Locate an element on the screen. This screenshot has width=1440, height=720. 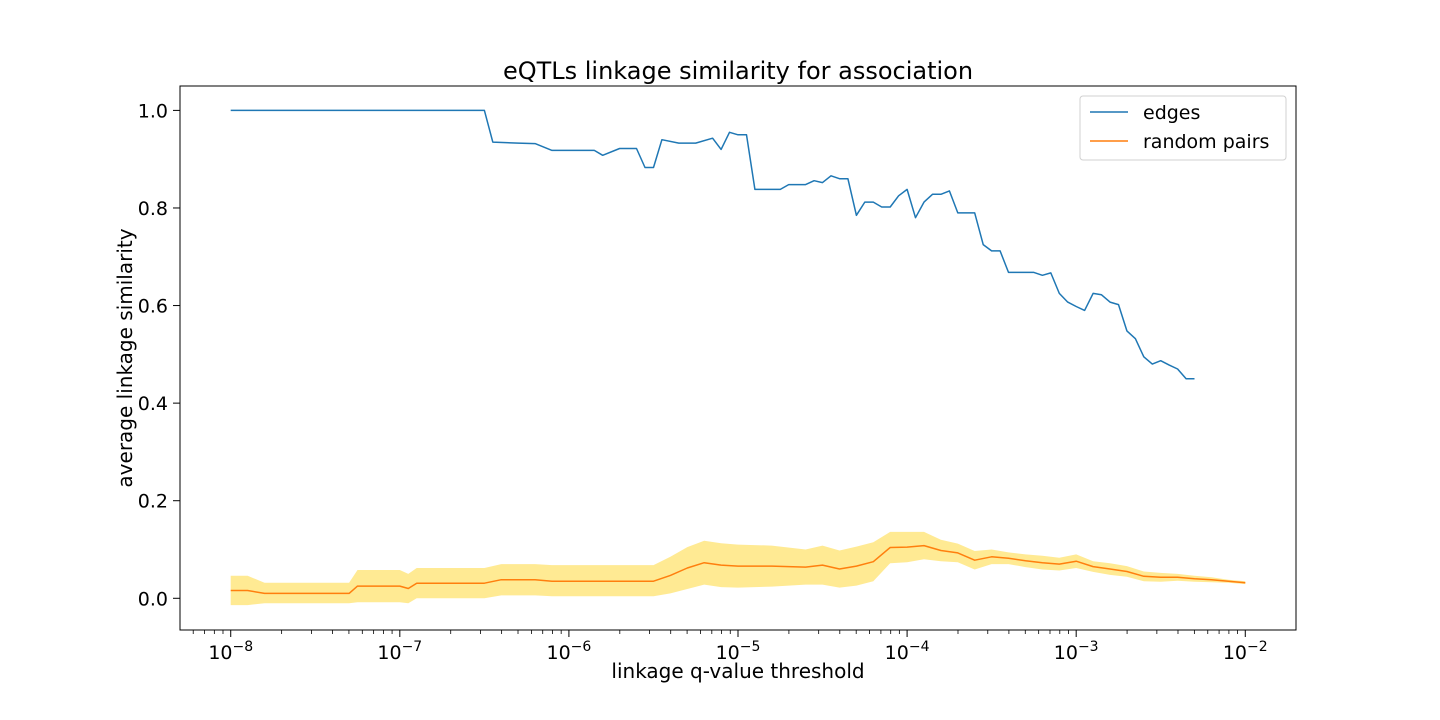
x-tick-label: 10⁻⁸ is located at coordinates (230, 651).